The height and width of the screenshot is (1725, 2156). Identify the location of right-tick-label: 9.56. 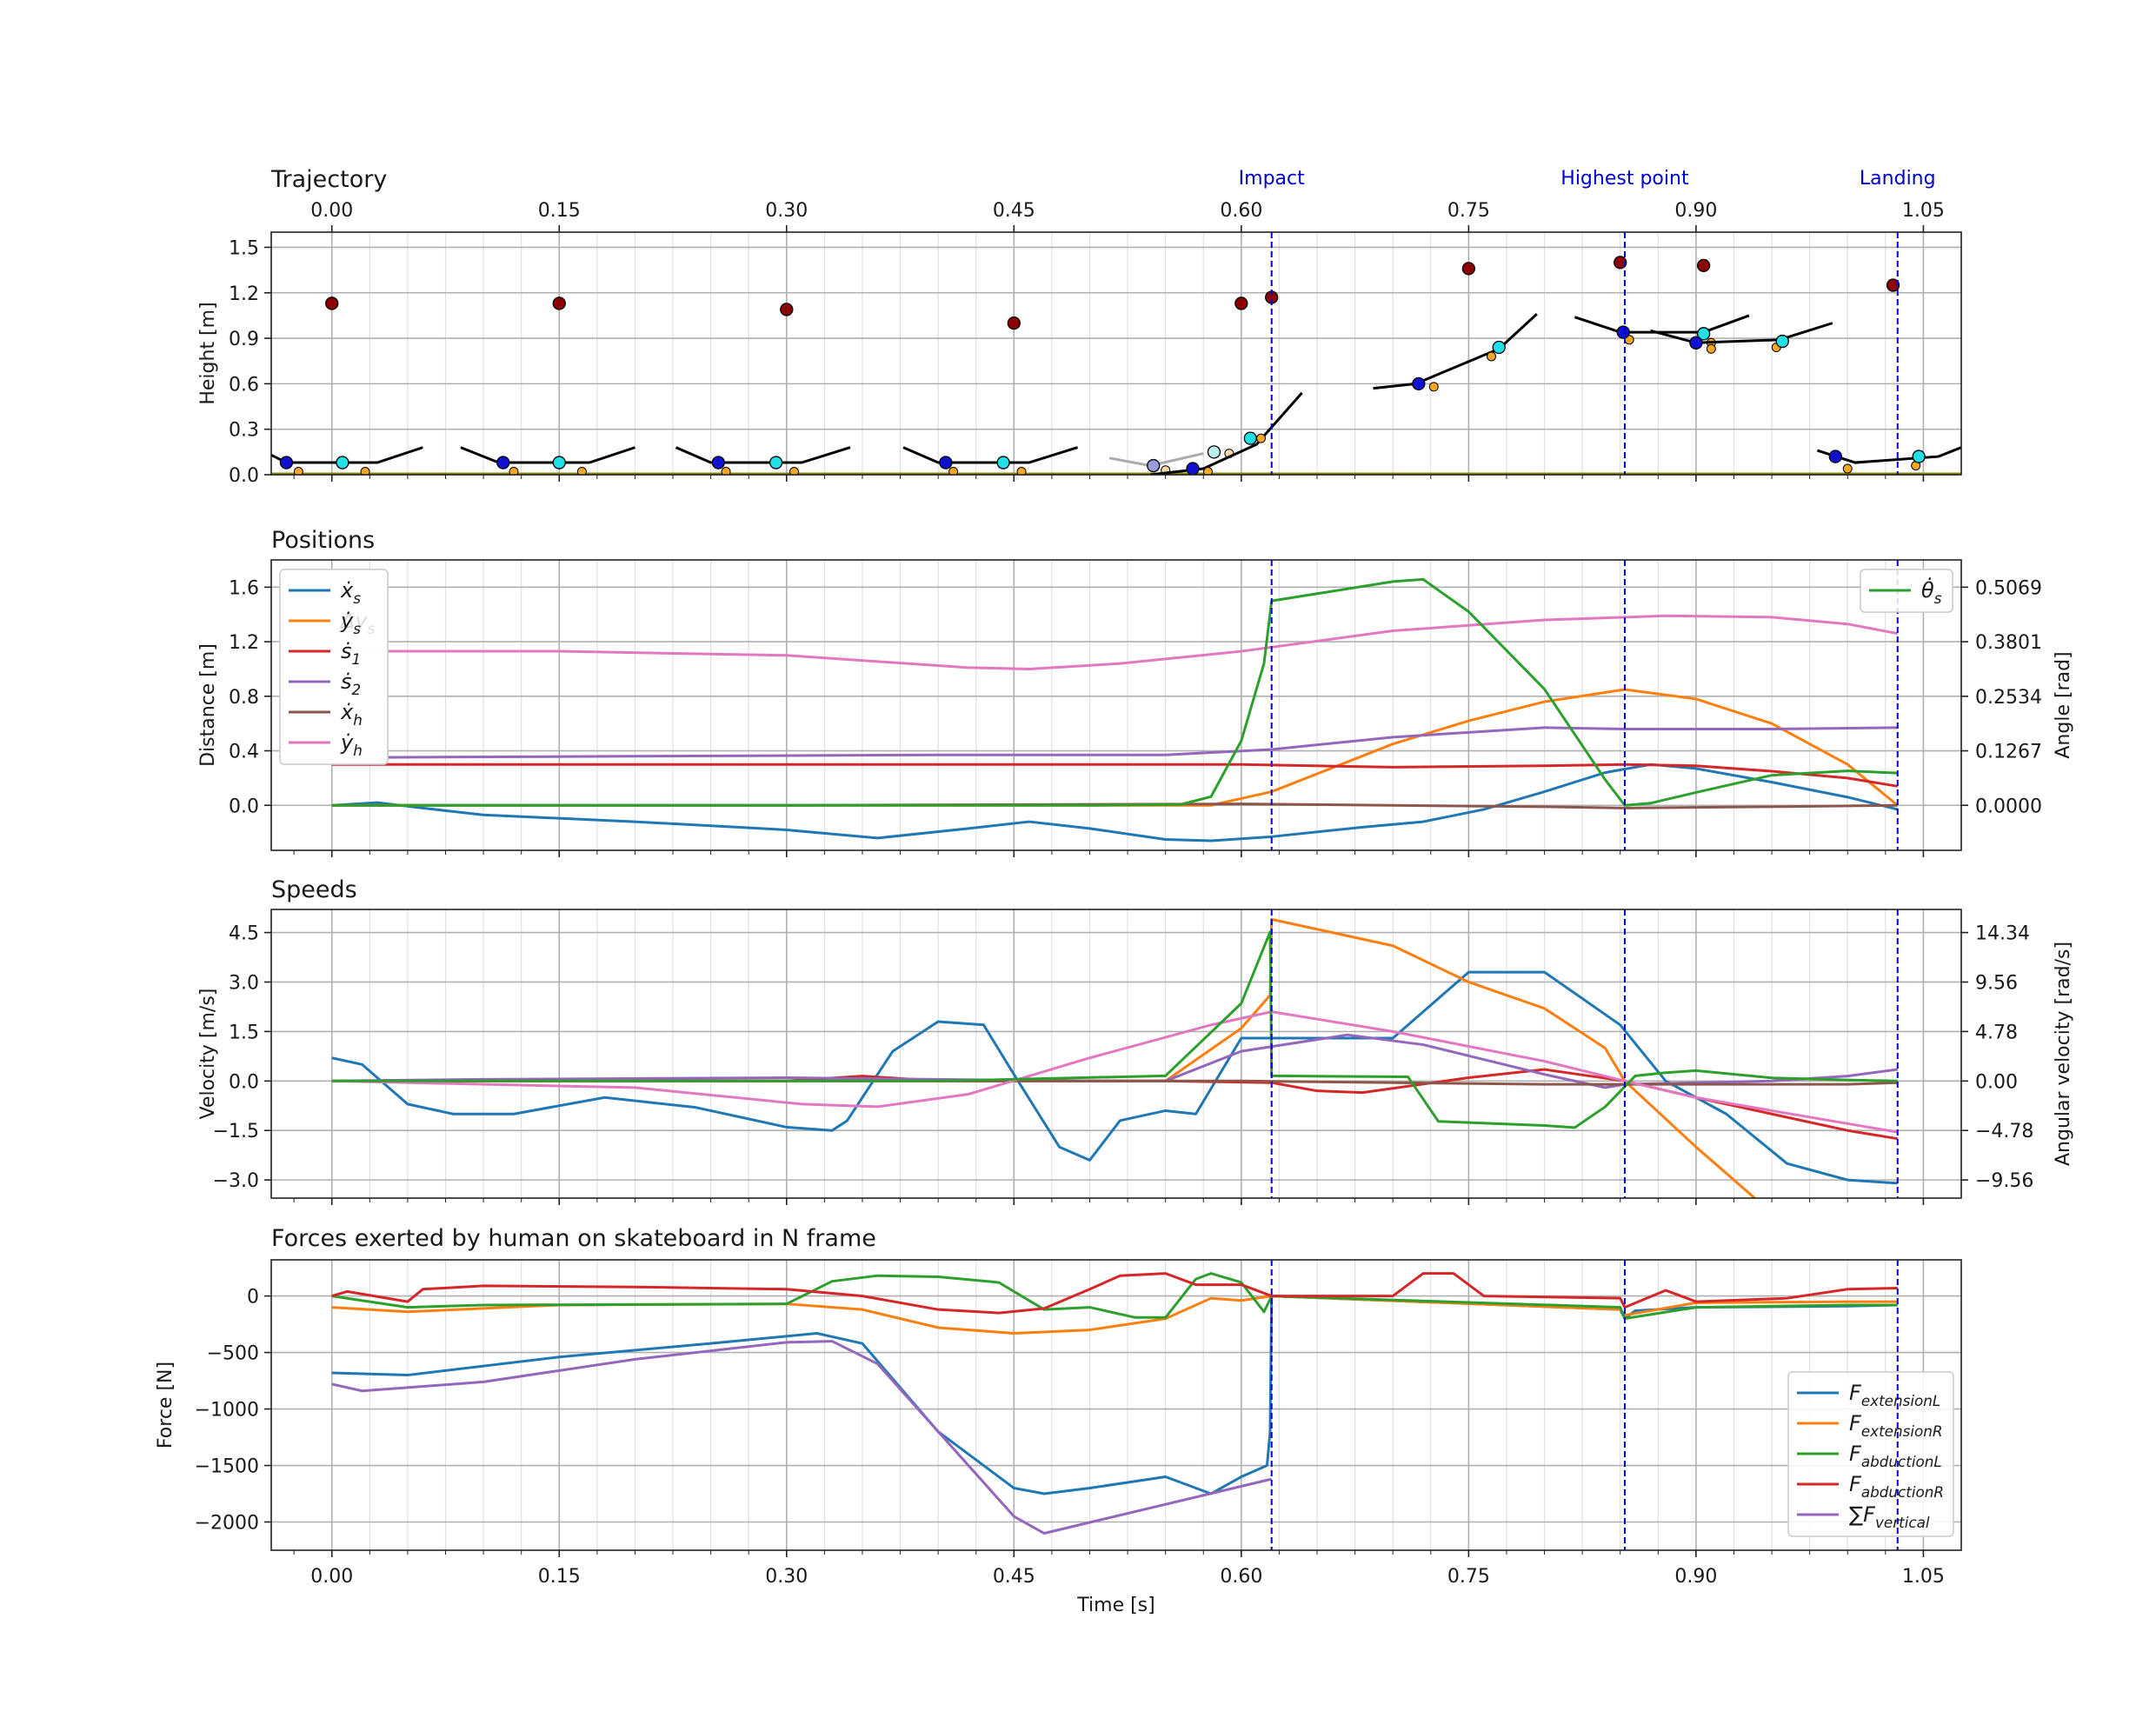
(1997, 983).